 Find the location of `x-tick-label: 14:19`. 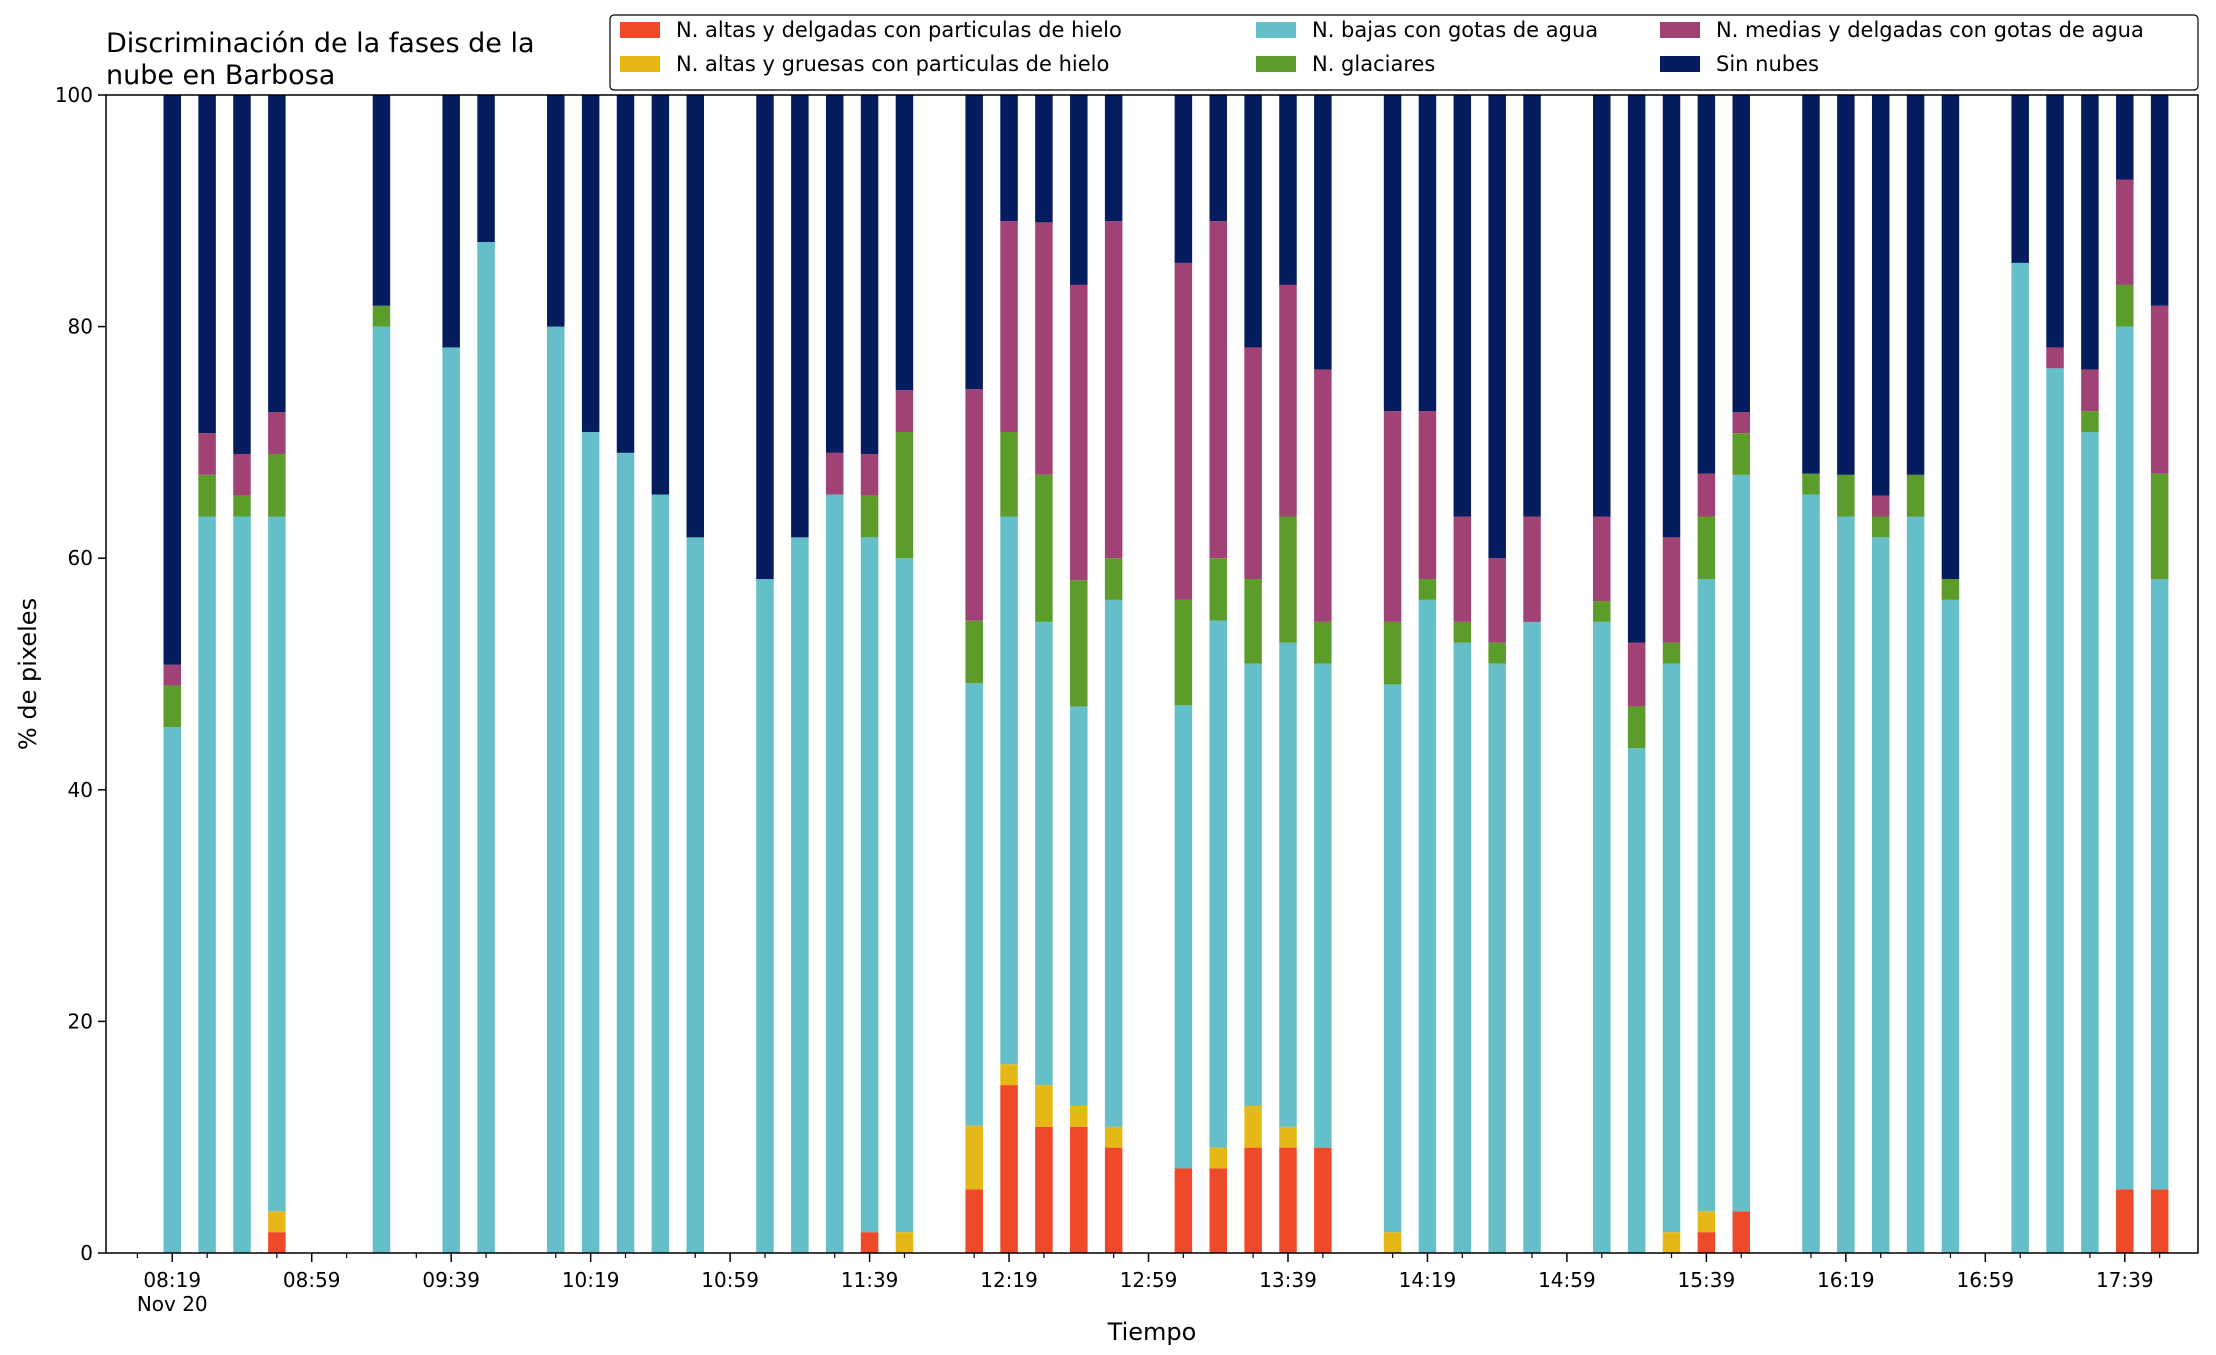

x-tick-label: 14:19 is located at coordinates (1428, 1280).